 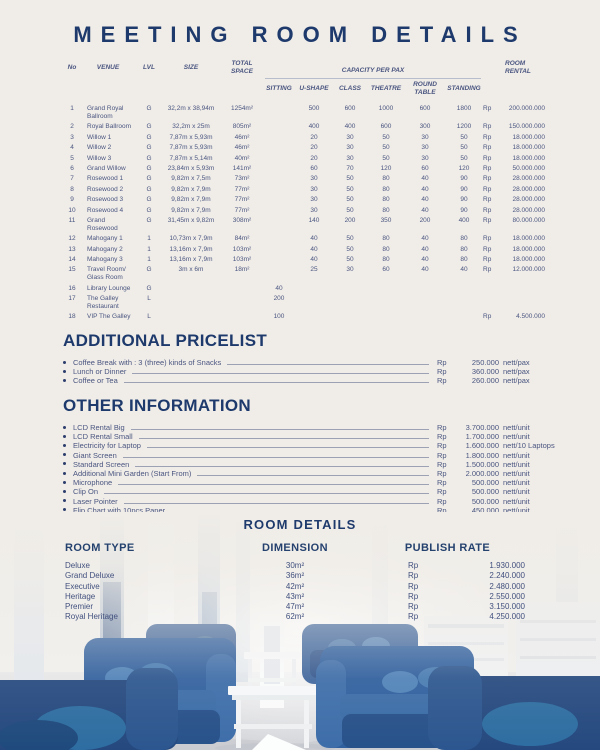 What do you see at coordinates (242, 200) in the screenshot?
I see `cell-total-space: 77m²` at bounding box center [242, 200].